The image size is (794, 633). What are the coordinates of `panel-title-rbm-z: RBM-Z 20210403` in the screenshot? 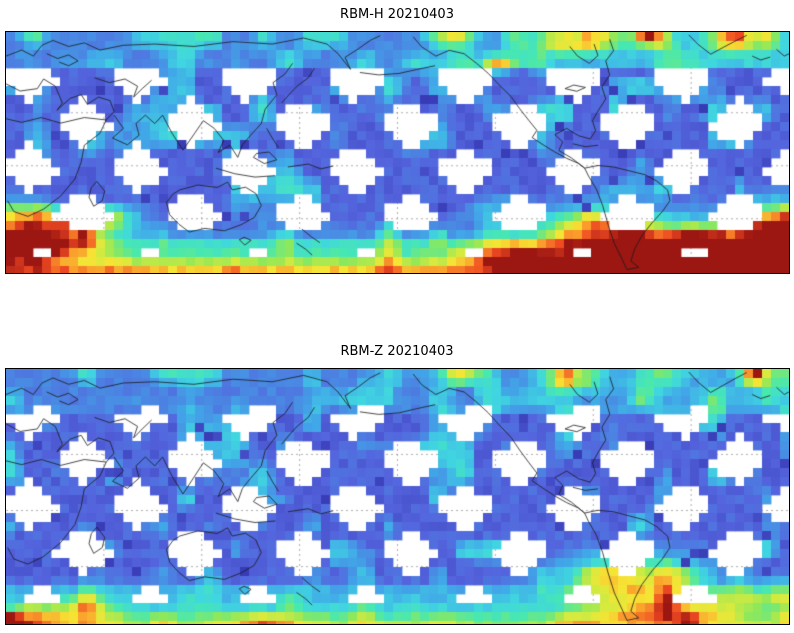 It's located at (397, 351).